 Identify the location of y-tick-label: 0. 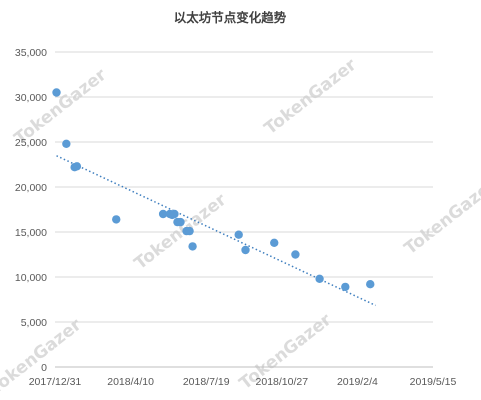
(44, 368).